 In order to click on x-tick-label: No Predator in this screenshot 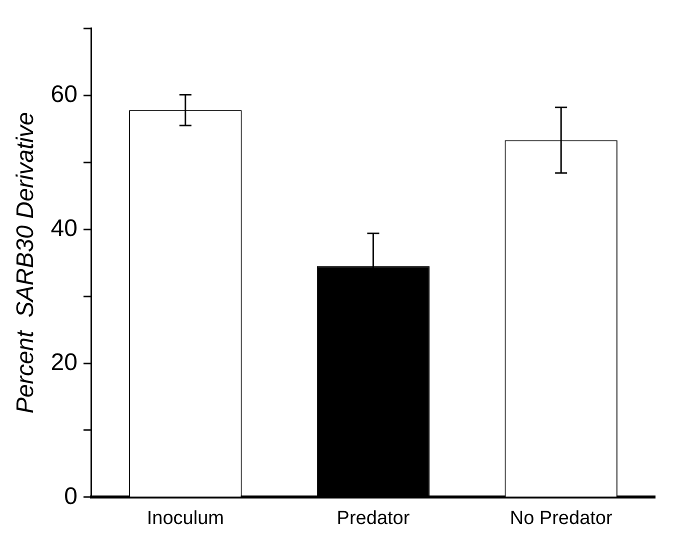, I will do `click(561, 518)`.